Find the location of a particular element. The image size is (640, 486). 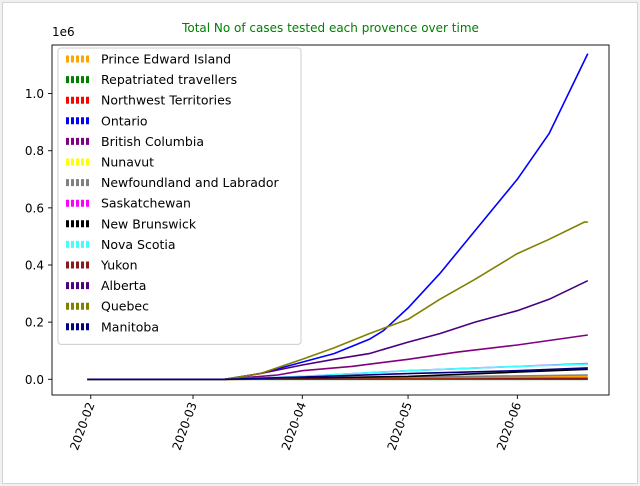

x-tick-label: 2020-02 is located at coordinates (82, 426).